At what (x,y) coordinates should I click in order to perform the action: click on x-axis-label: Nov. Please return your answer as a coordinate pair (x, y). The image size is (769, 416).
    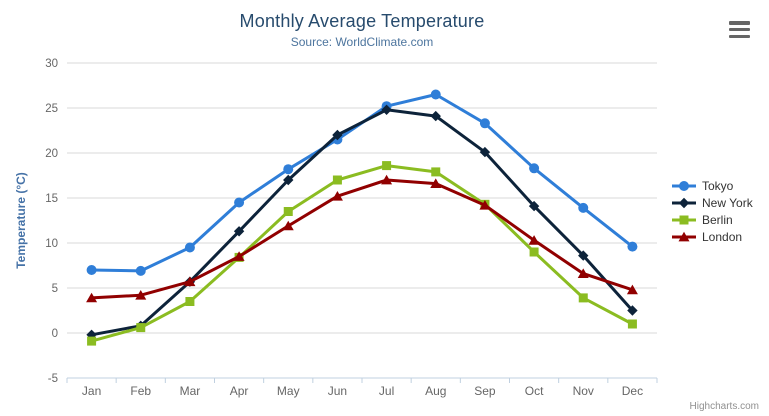
    Looking at the image, I should click on (583, 391).